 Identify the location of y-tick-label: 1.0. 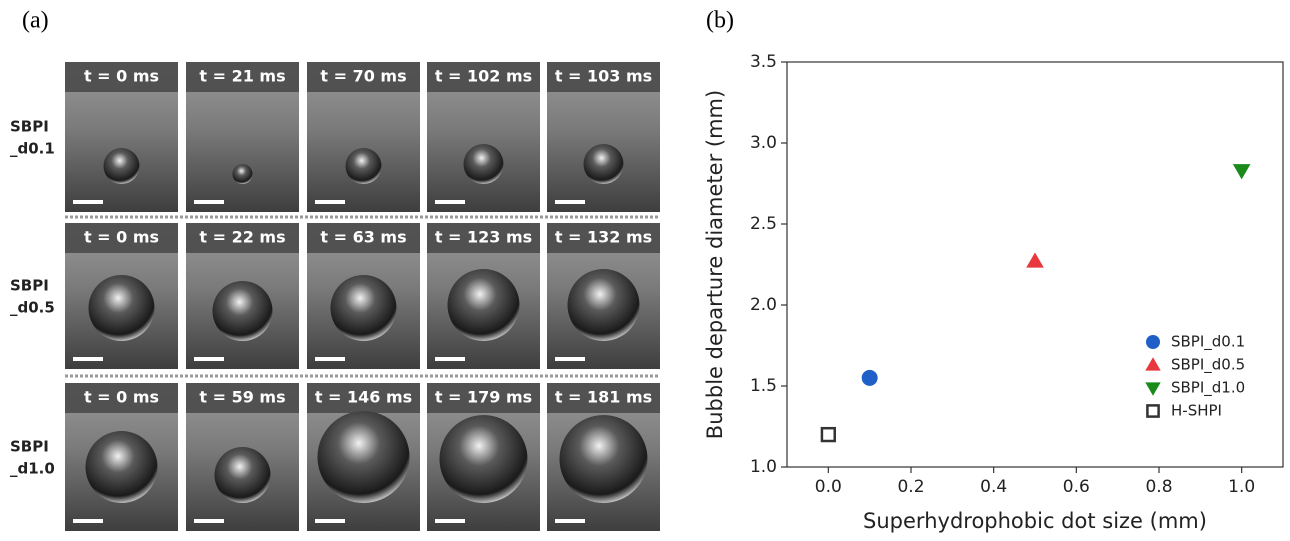
(763, 467).